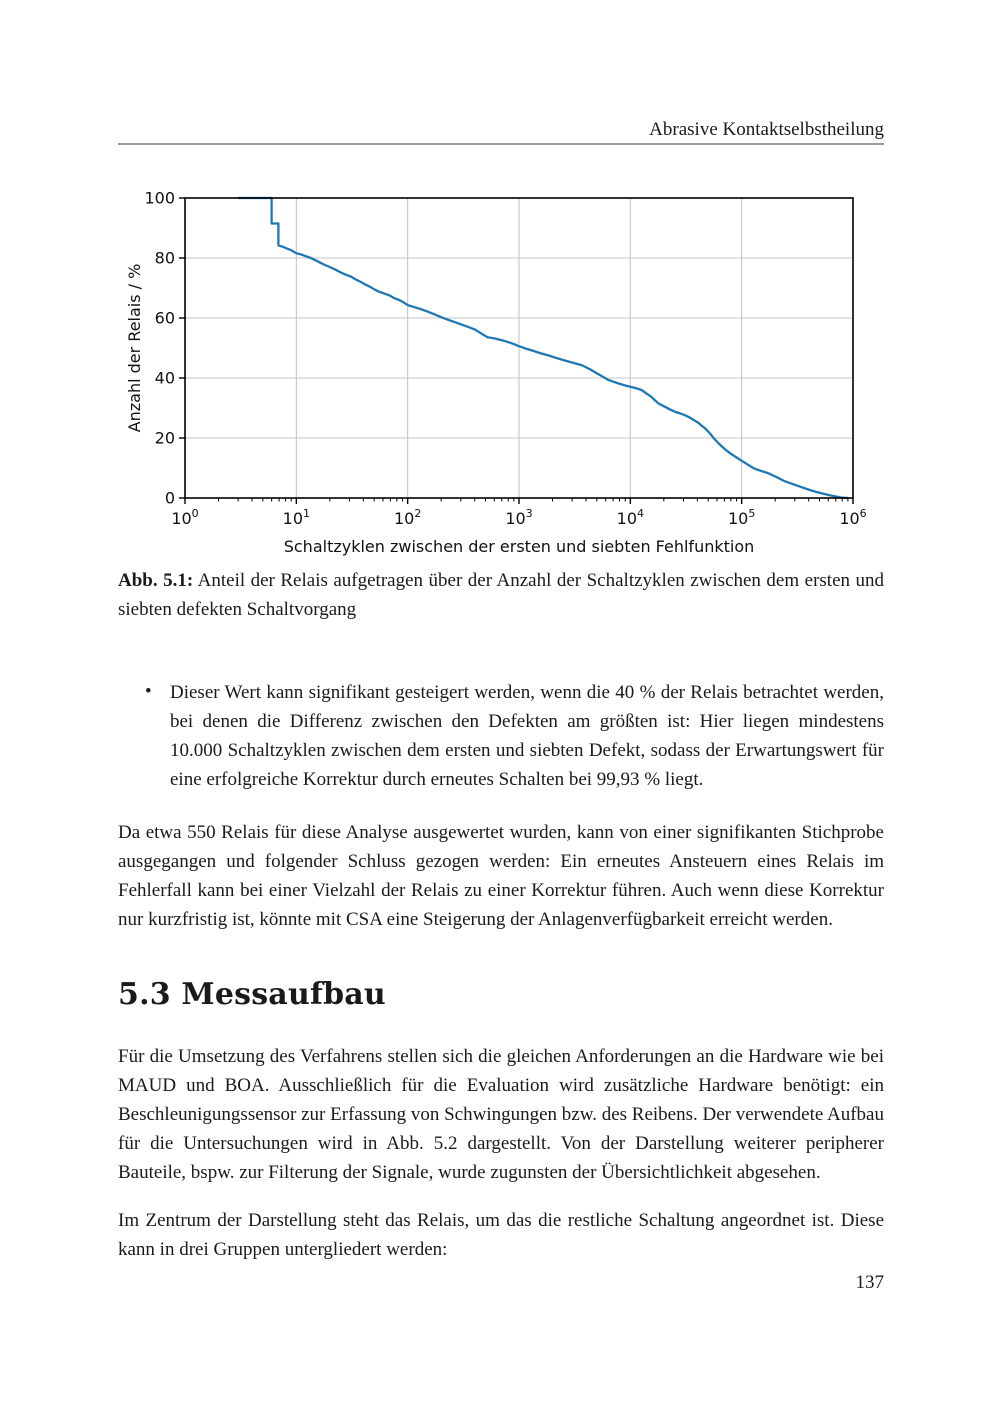  I want to click on y-tick-label: 80, so click(165, 258).